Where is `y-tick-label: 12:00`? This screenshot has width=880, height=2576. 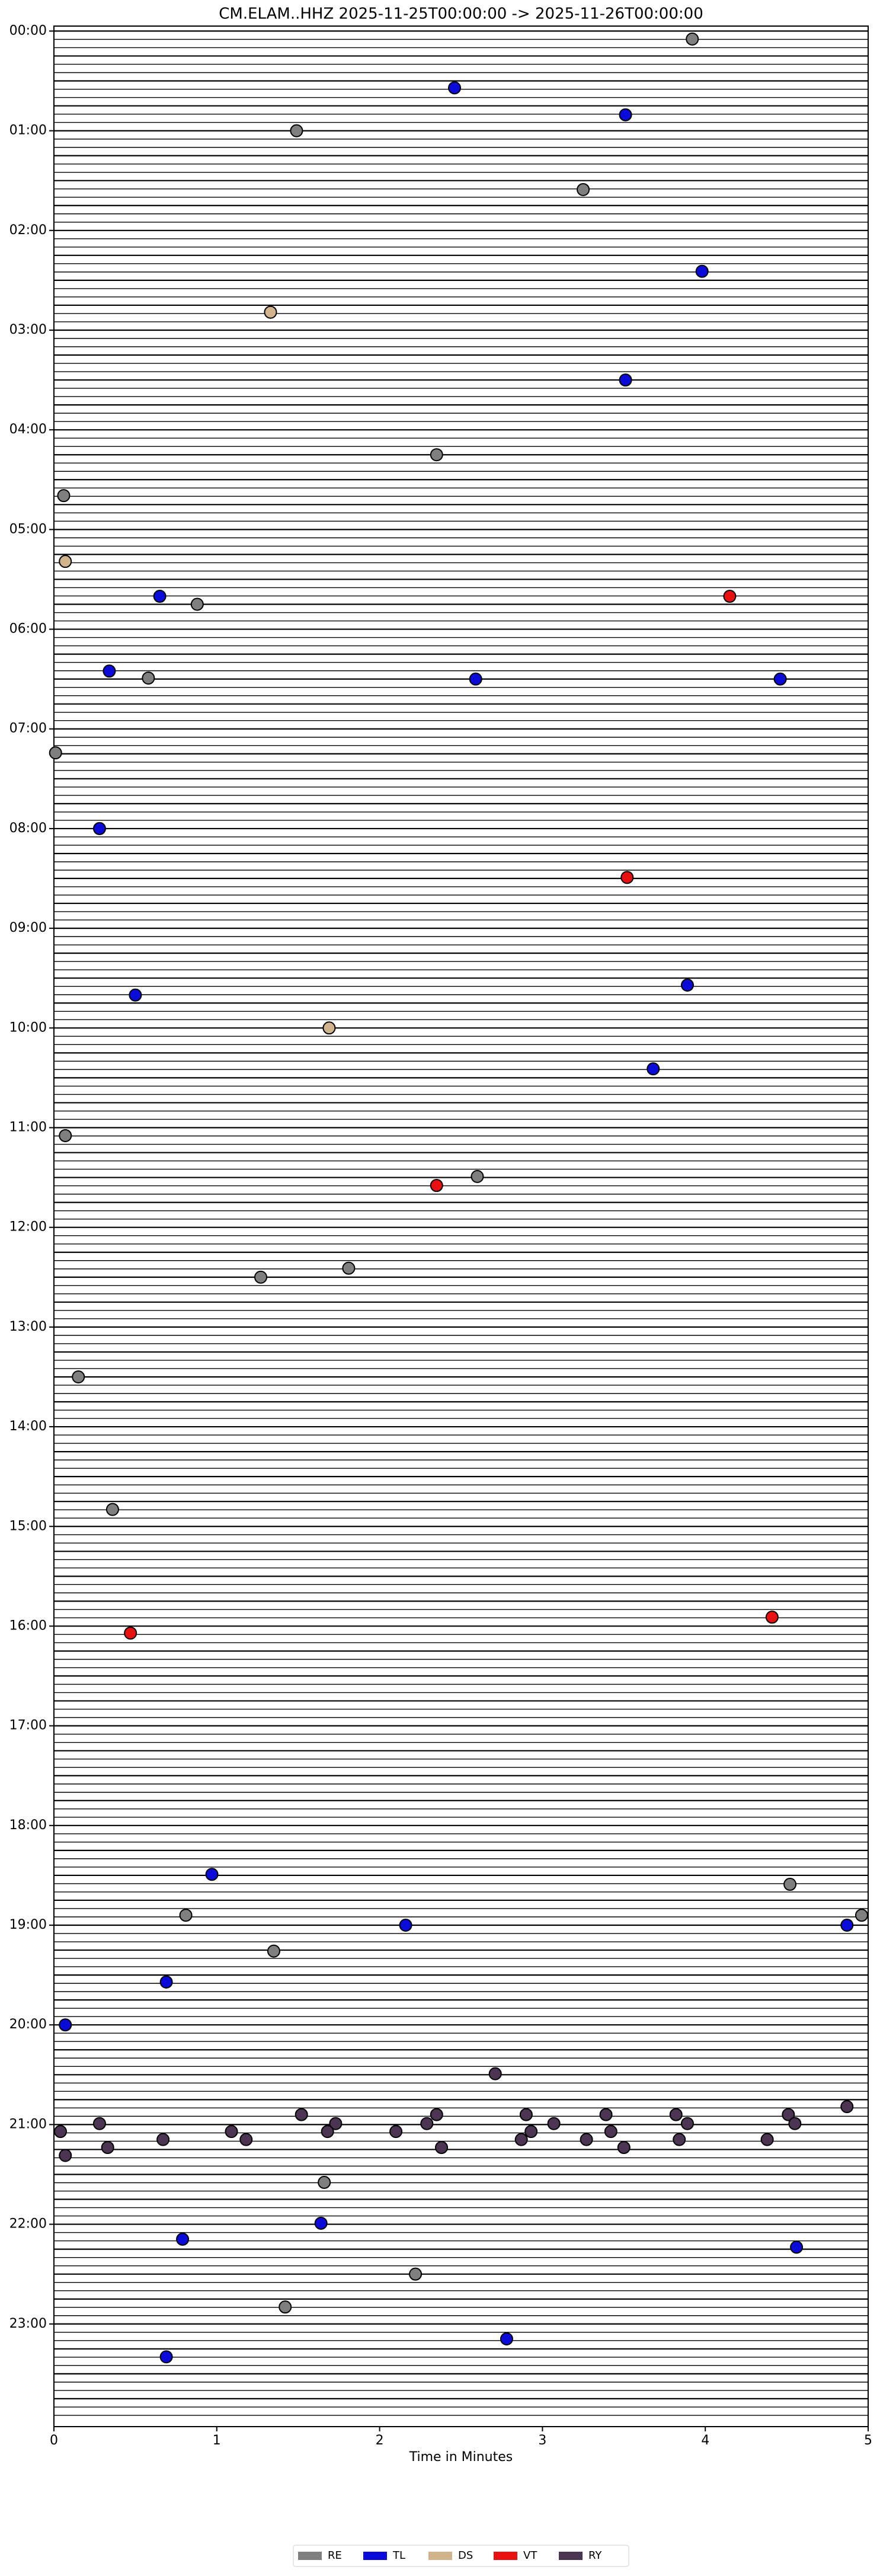
y-tick-label: 12:00 is located at coordinates (28, 1227).